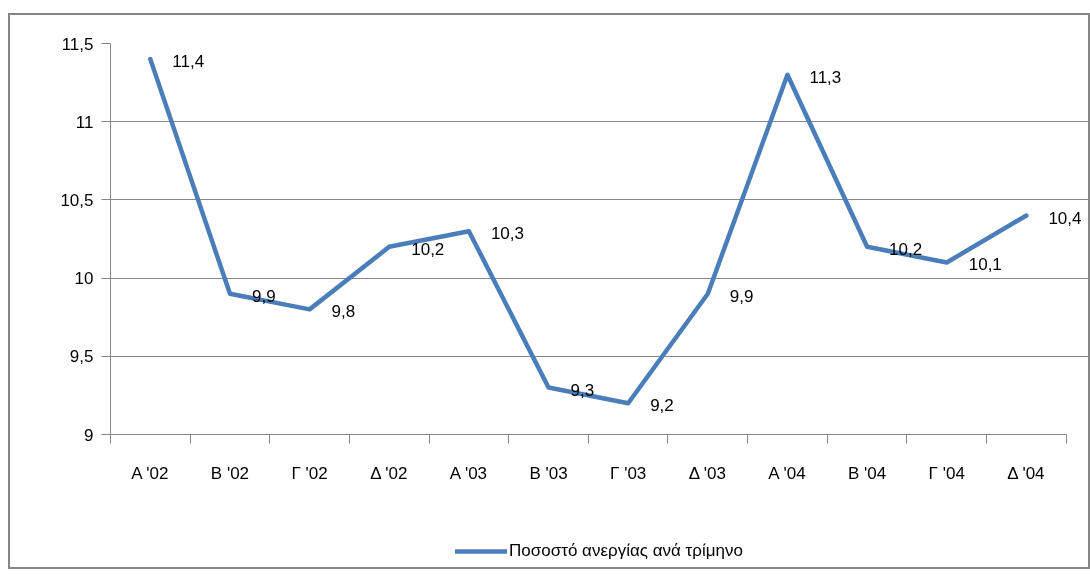 Image resolution: width=1090 pixels, height=577 pixels. What do you see at coordinates (428, 249) in the screenshot?
I see `data-label: 10,2` at bounding box center [428, 249].